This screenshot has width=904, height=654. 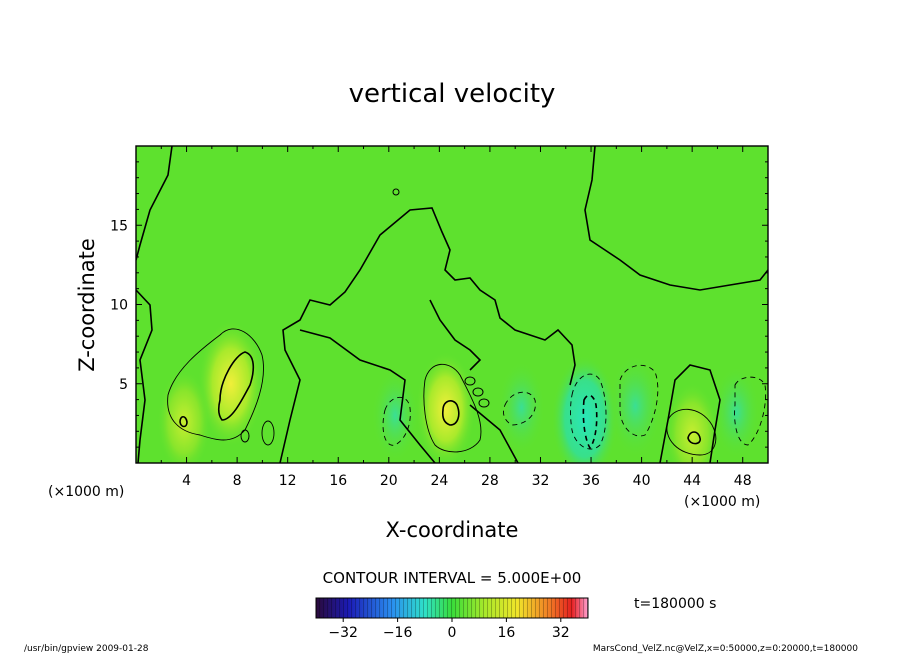 I want to click on y-tick-label: 5, so click(x=123, y=385).